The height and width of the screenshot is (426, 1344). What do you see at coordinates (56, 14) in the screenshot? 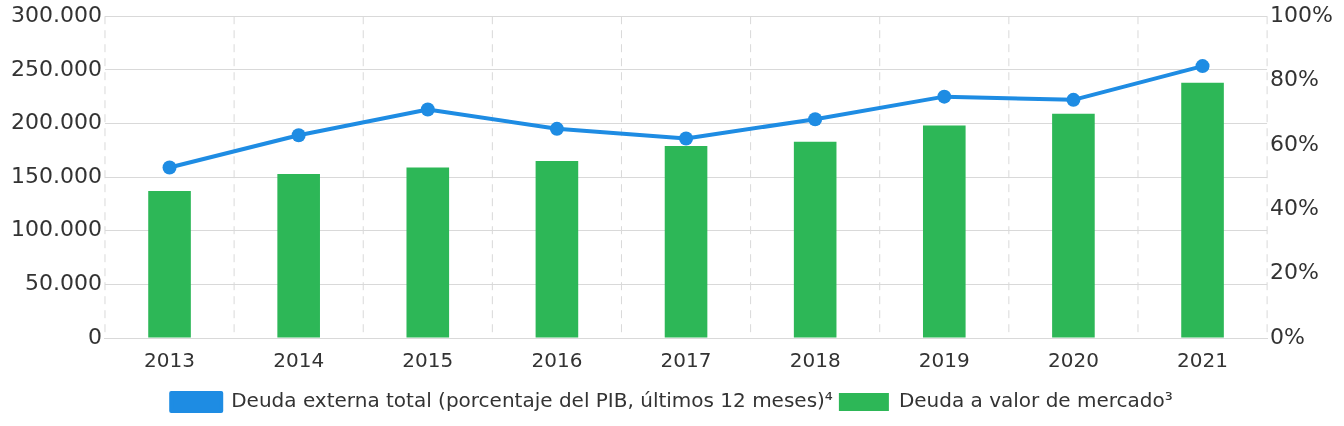
I see `y-tick-label: 300.000` at bounding box center [56, 14].